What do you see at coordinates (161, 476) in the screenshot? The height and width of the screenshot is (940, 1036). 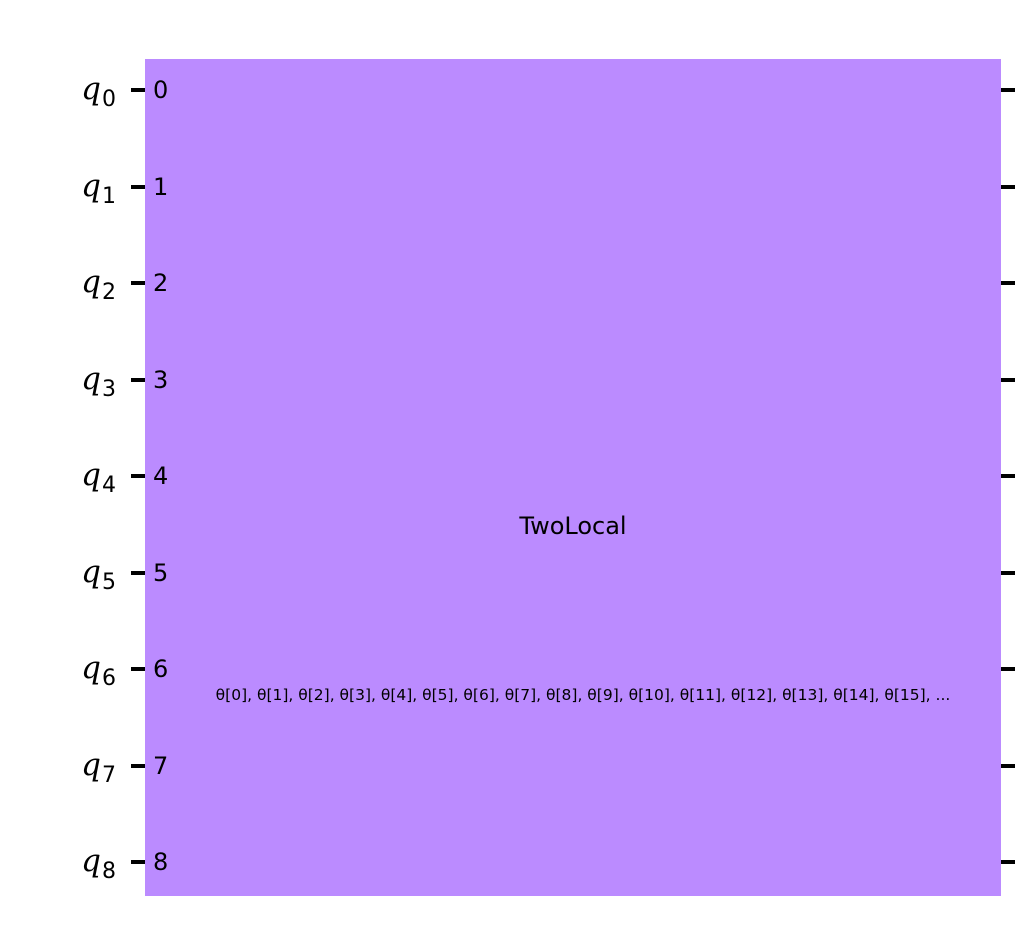 I see `gate-wire-index-4: 4` at bounding box center [161, 476].